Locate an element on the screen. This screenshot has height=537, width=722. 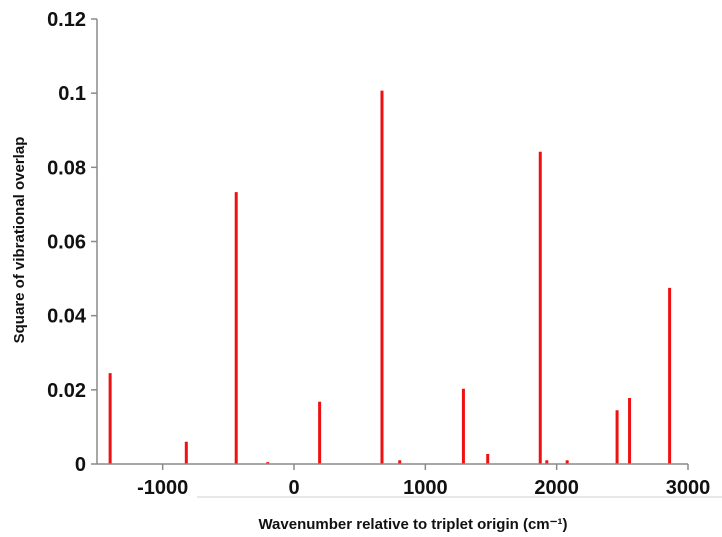
x-tick-label: 1000 is located at coordinates (425, 488).